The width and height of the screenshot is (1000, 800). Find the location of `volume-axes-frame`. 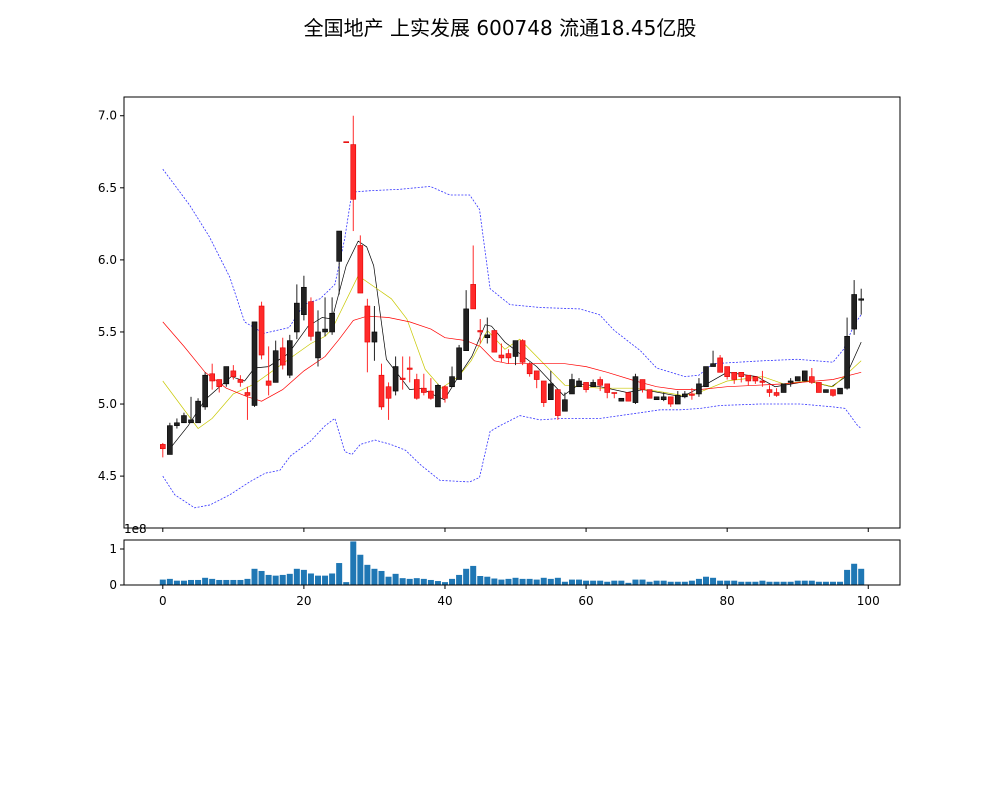

volume-axes-frame is located at coordinates (512, 562).